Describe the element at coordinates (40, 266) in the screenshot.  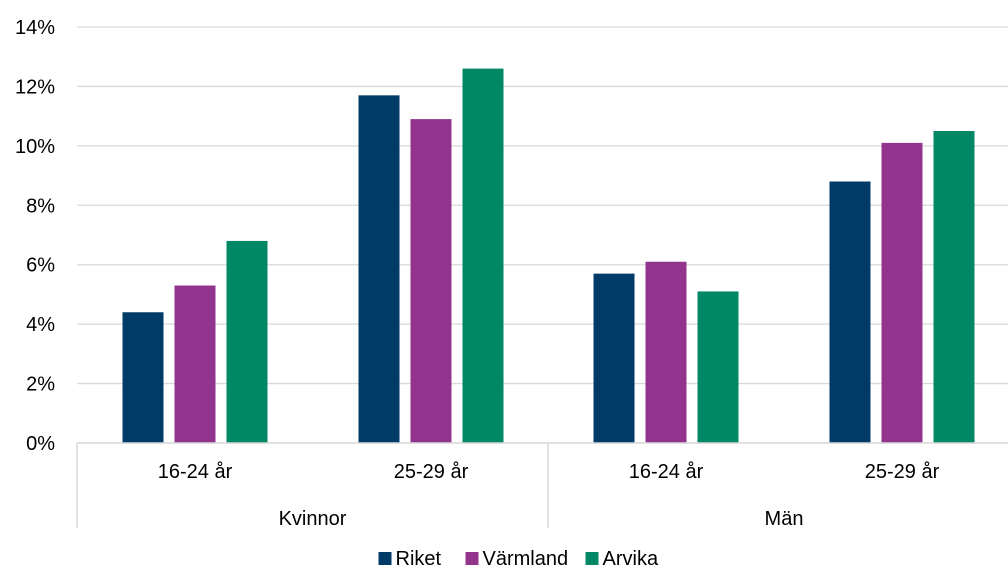
I see `y-tick-label: 6%` at that location.